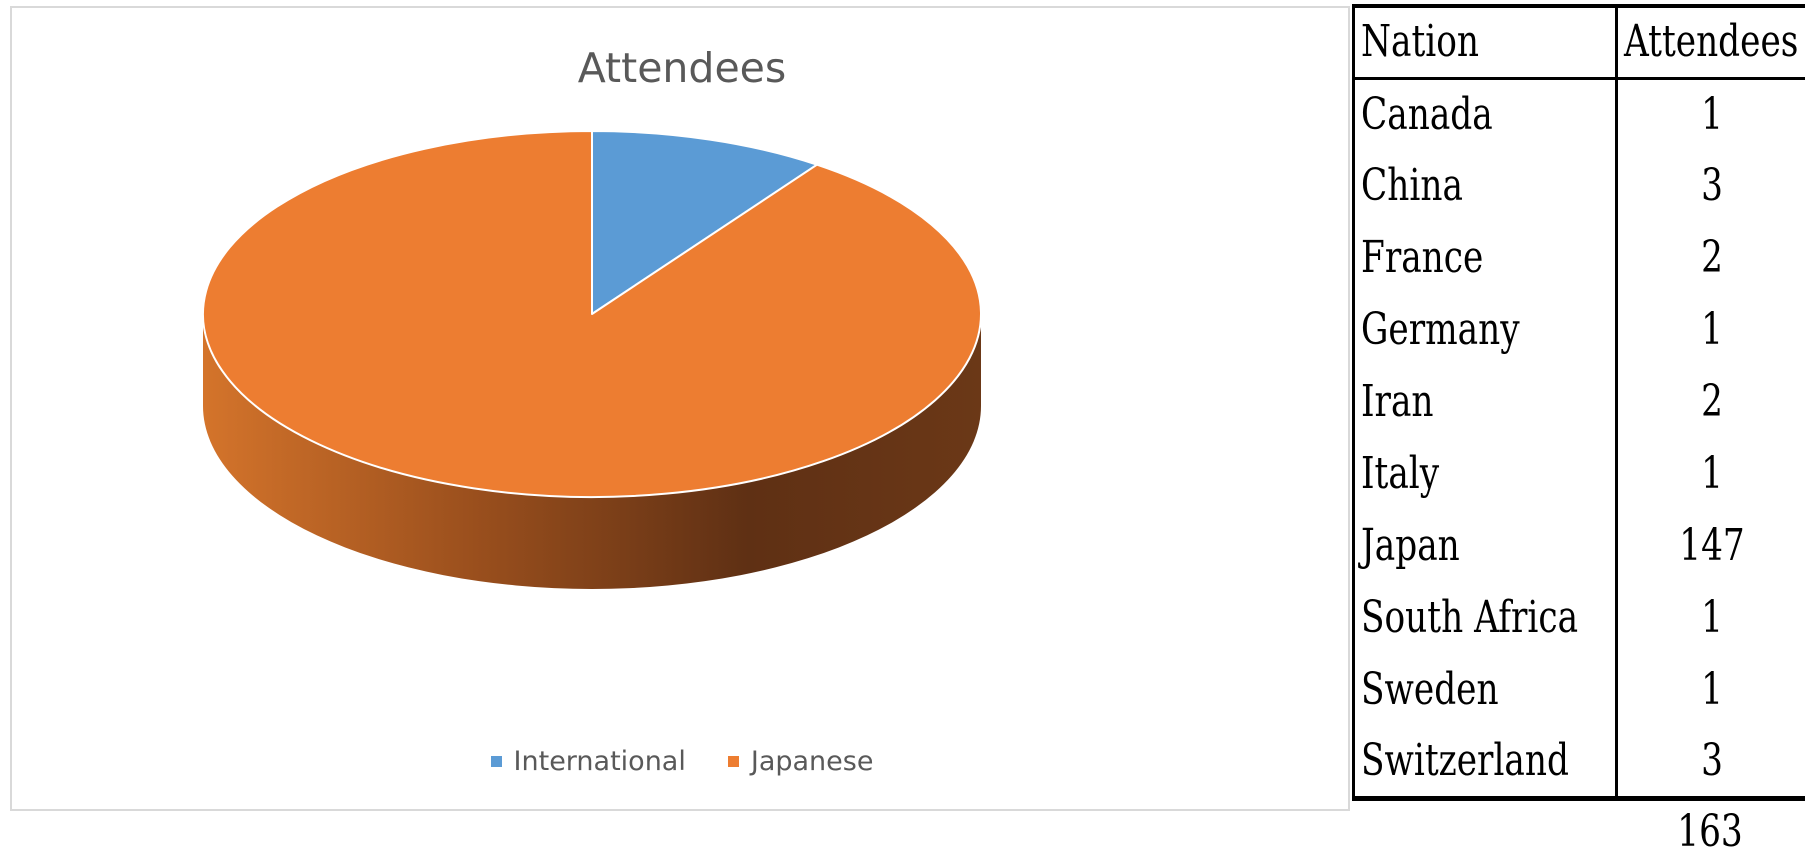  I want to click on nation-cell: Sweden, so click(1485, 690).